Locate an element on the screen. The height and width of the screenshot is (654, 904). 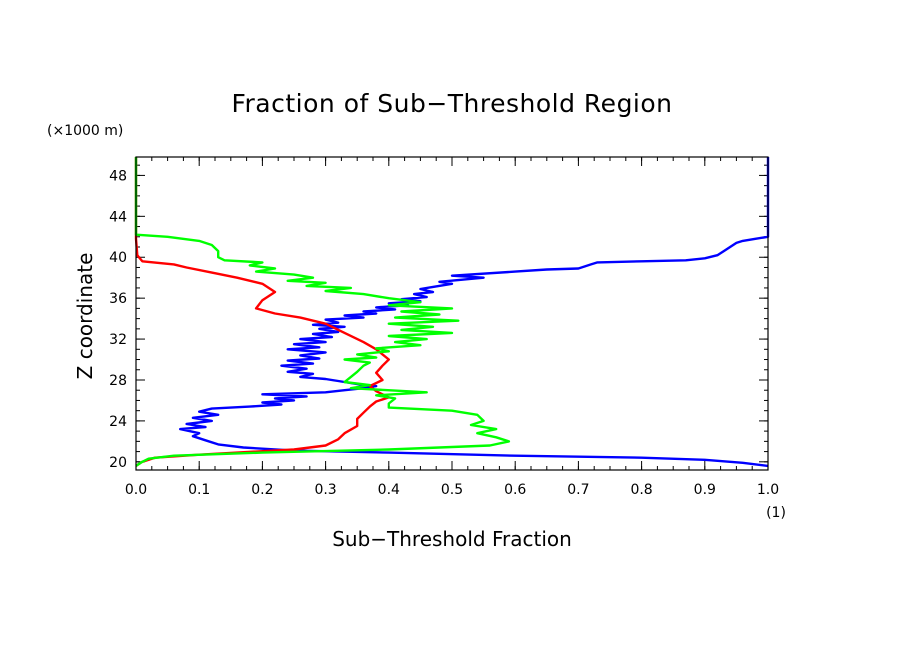
y-tick-label: 20 is located at coordinates (118, 463).